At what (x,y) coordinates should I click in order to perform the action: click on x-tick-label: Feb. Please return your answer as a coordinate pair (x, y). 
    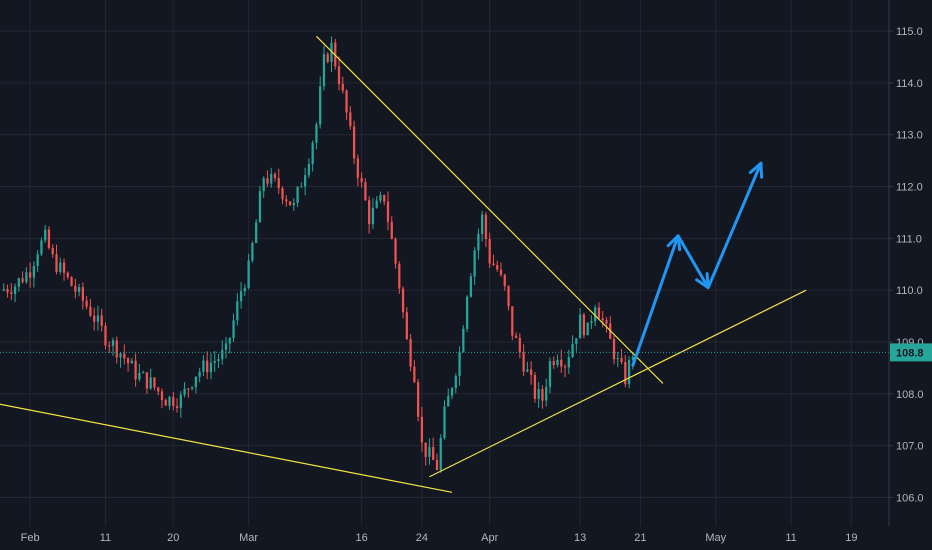
    Looking at the image, I should click on (30, 538).